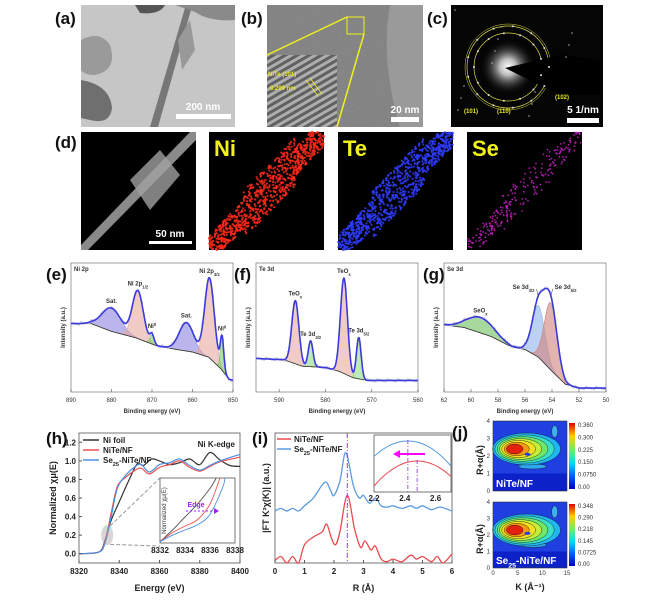 This screenshot has width=660, height=600. I want to click on contour, so click(527, 454).